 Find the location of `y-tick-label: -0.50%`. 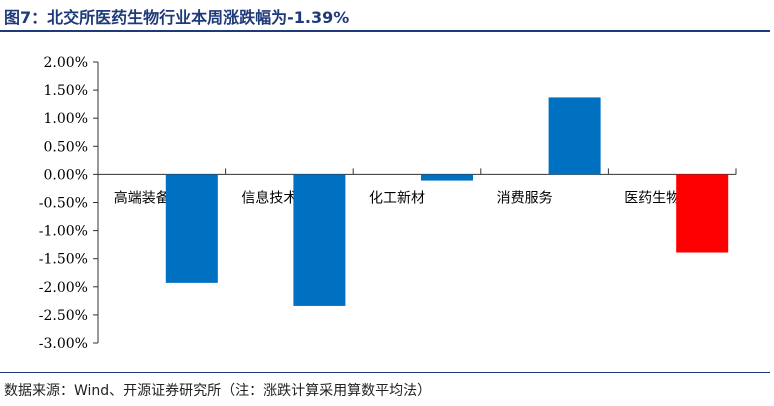

y-tick-label: -0.50% is located at coordinates (63, 204).